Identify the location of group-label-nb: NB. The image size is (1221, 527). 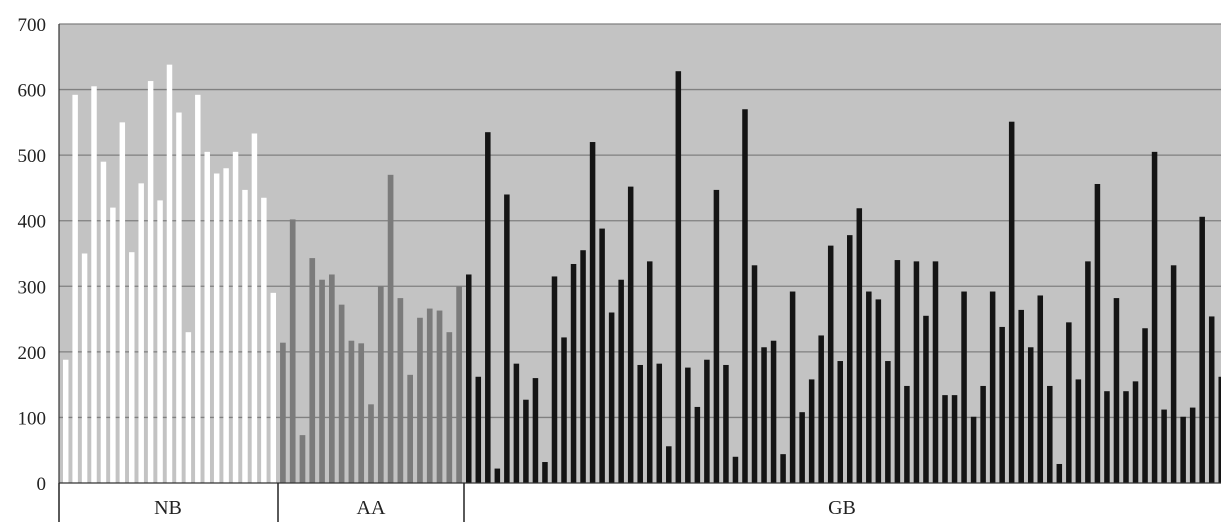
(168, 508).